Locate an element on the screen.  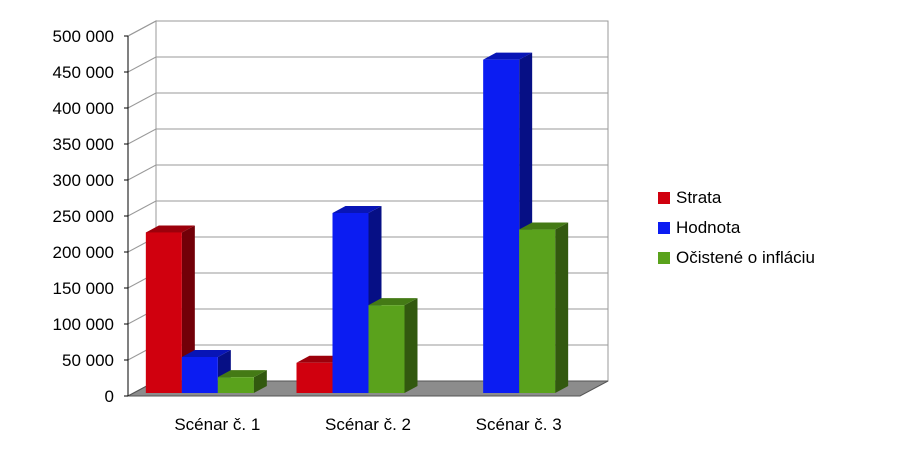
legend-item-hodnota: Hodnota is located at coordinates (736, 228).